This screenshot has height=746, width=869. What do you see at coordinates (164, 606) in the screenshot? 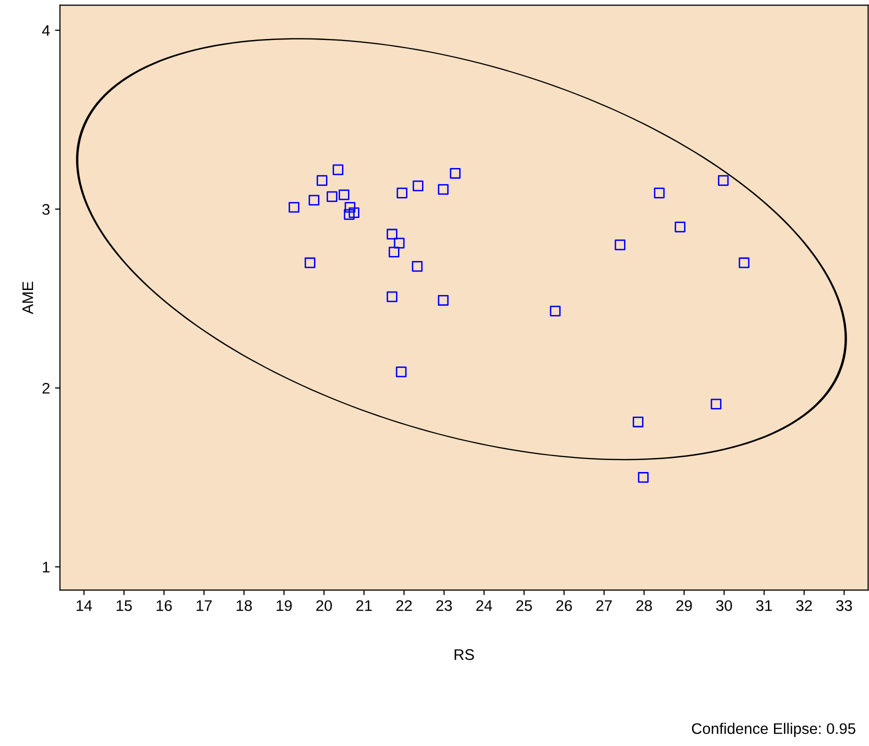
I see `x-tick-label: 16` at bounding box center [164, 606].